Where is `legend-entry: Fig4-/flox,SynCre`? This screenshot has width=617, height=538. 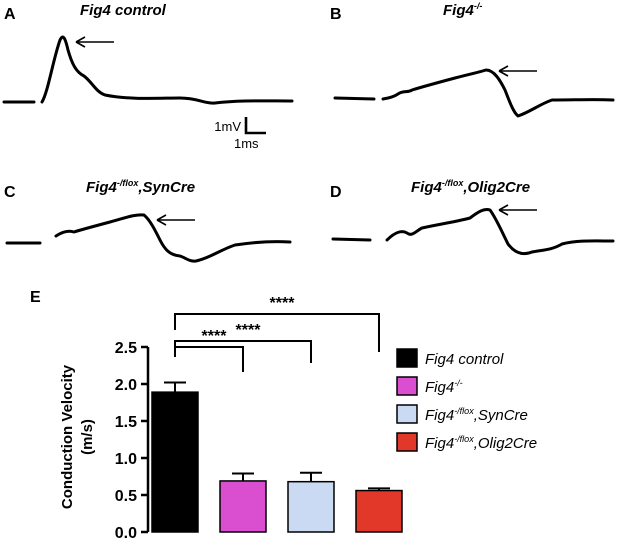
legend-entry: Fig4-/flox,SynCre is located at coordinates (476, 415).